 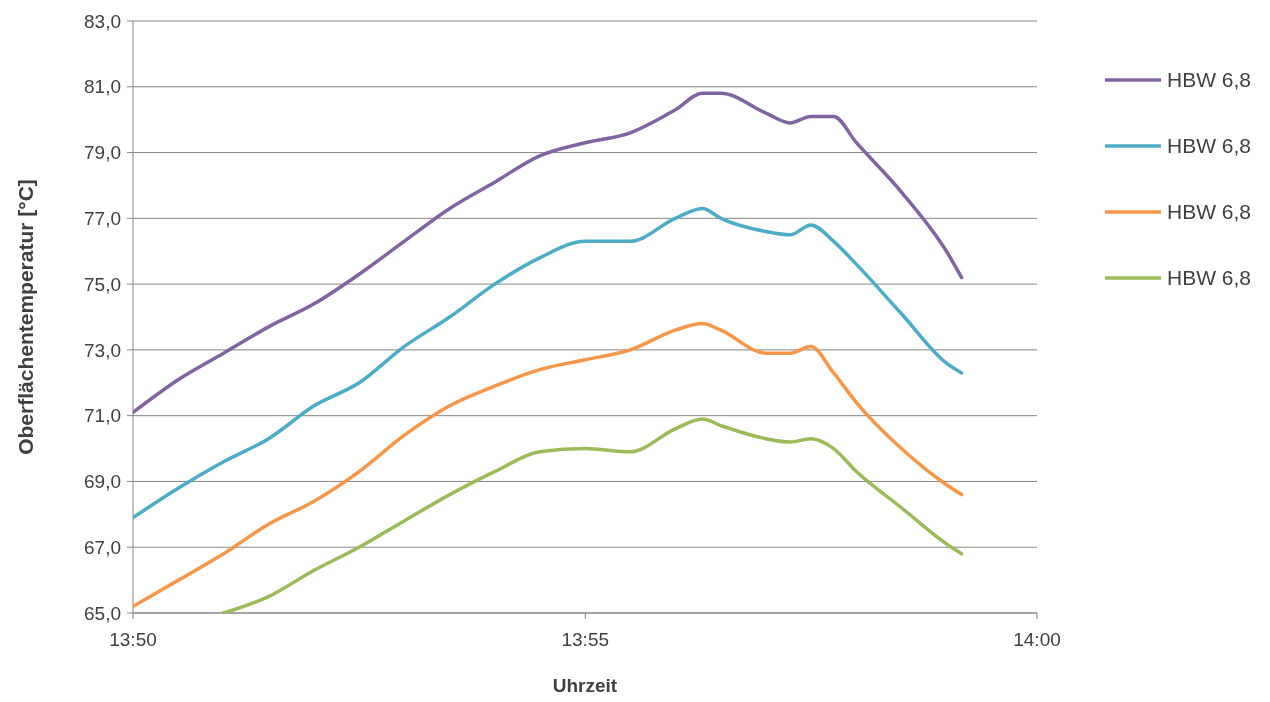 I want to click on y-tick-label: 75,0, so click(x=102, y=284).